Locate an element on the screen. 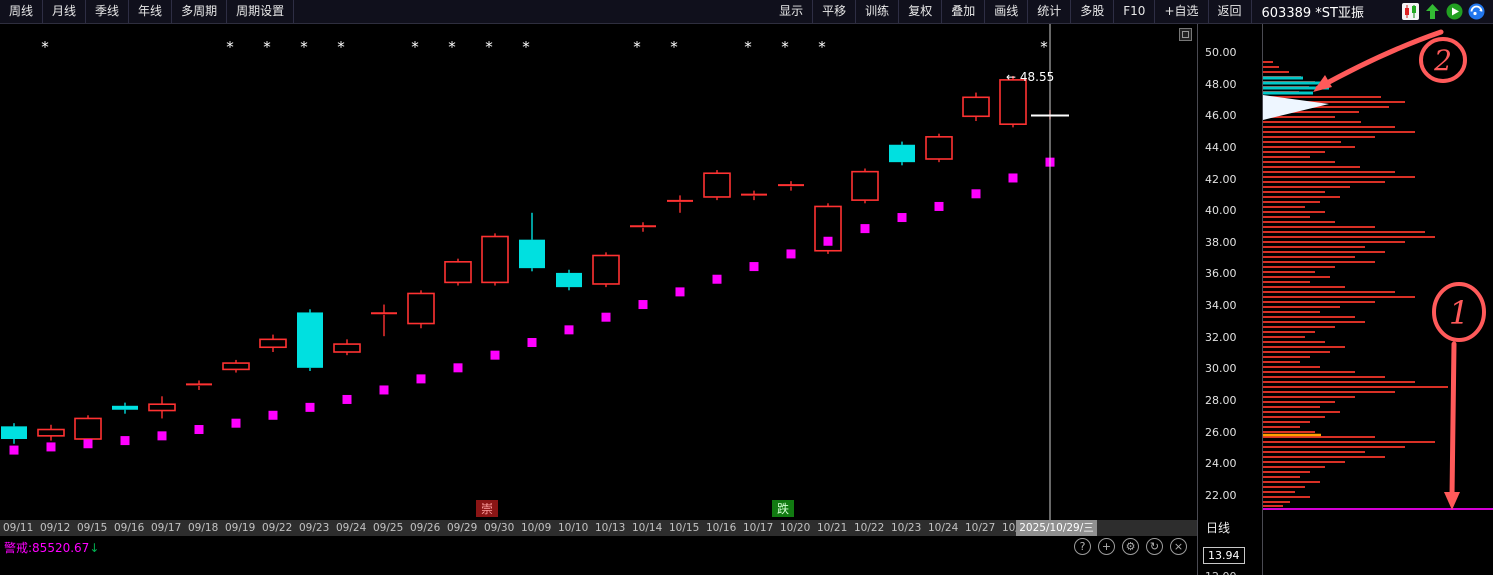  date-label: 09/12 is located at coordinates (55, 528).